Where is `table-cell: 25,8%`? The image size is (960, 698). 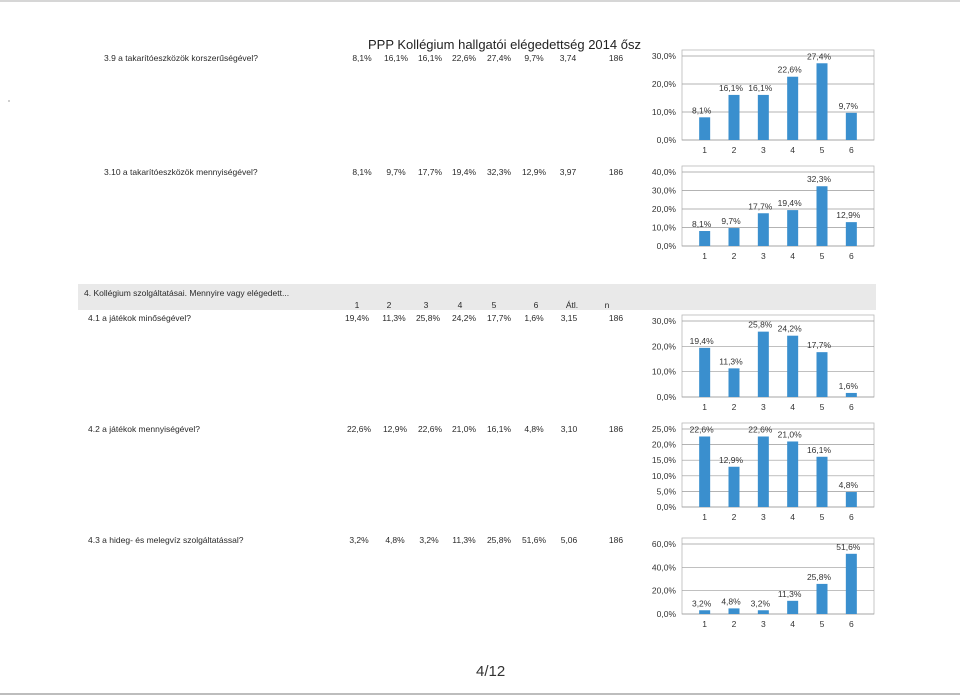 table-cell: 25,8% is located at coordinates (499, 540).